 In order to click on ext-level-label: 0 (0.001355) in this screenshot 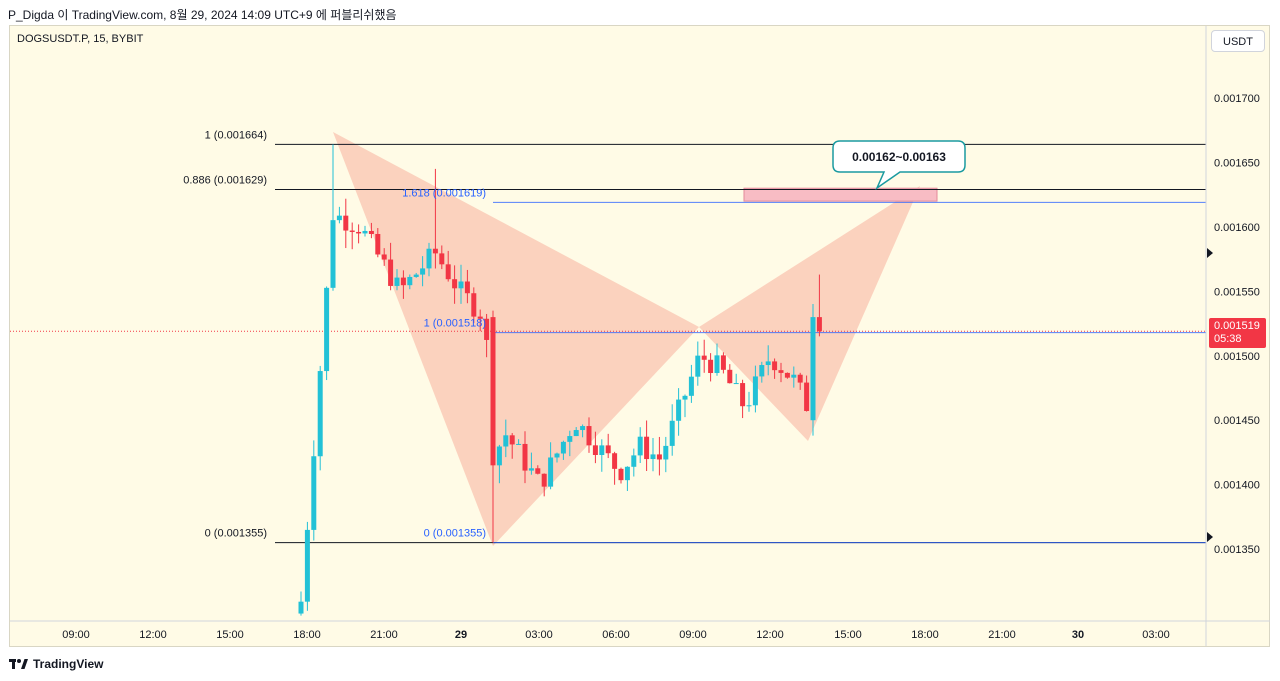, I will do `click(455, 534)`.